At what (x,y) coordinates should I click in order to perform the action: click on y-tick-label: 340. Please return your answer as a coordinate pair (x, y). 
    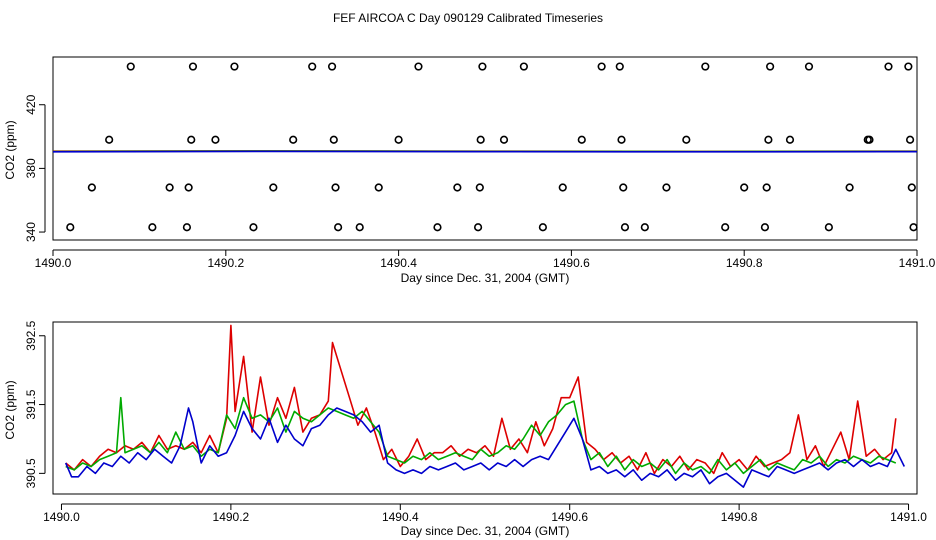
    Looking at the image, I should click on (31, 232).